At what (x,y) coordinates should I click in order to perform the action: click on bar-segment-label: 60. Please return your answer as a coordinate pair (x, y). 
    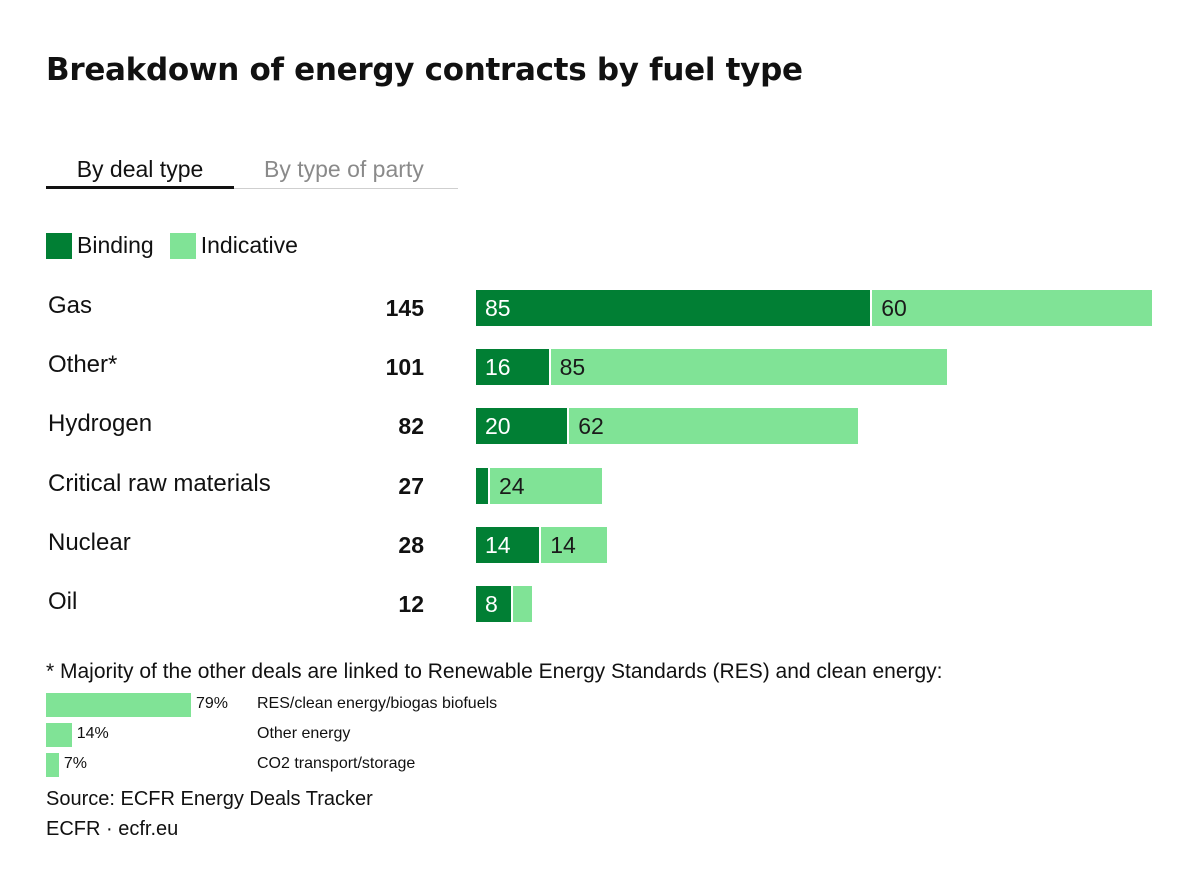
    Looking at the image, I should click on (894, 308).